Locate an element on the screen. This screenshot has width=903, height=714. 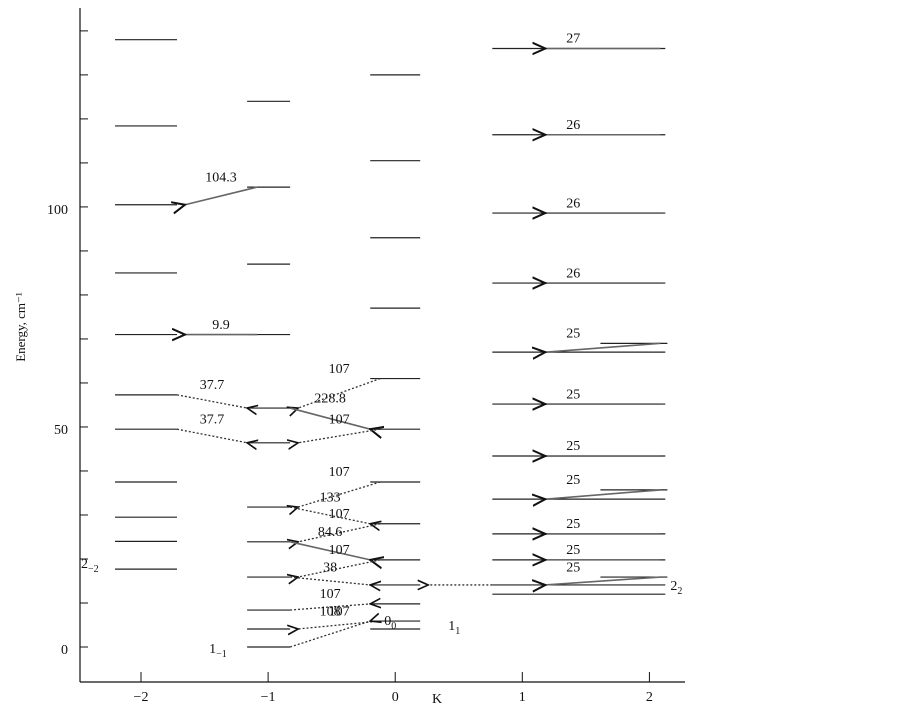
x-axis-label: K is located at coordinates (437, 699).